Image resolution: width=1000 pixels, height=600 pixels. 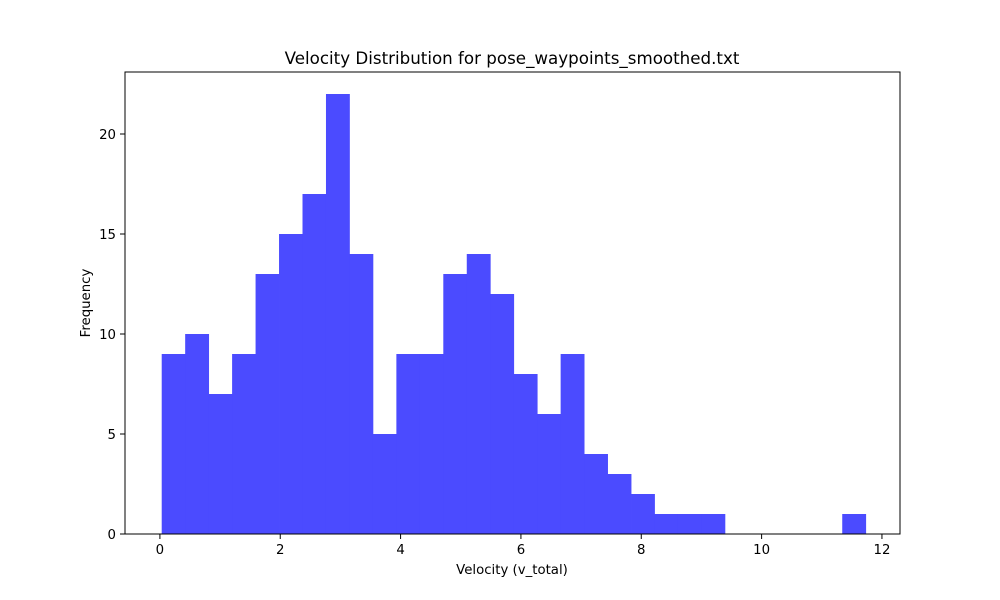 What do you see at coordinates (86, 303) in the screenshot?
I see `y-axis-label: Frequency` at bounding box center [86, 303].